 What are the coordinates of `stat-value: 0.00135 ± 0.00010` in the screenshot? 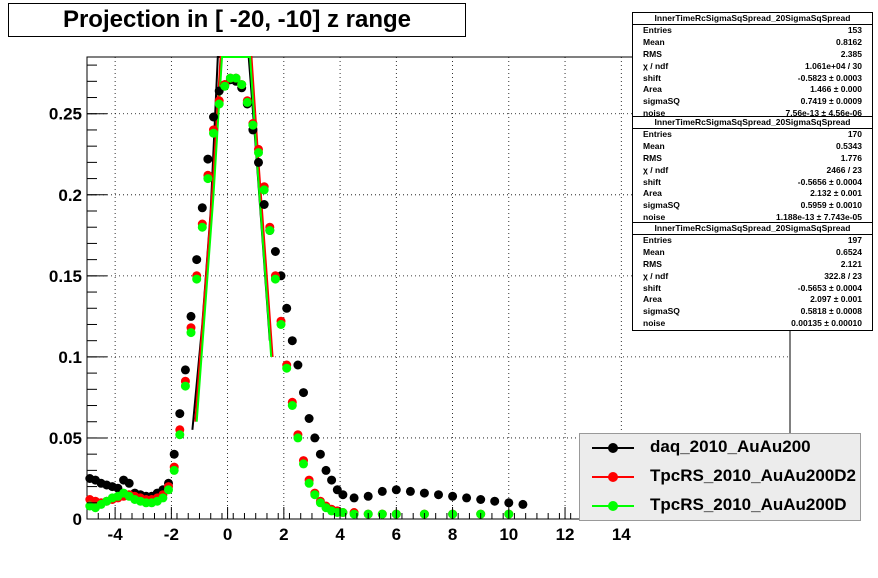 It's located at (826, 323).